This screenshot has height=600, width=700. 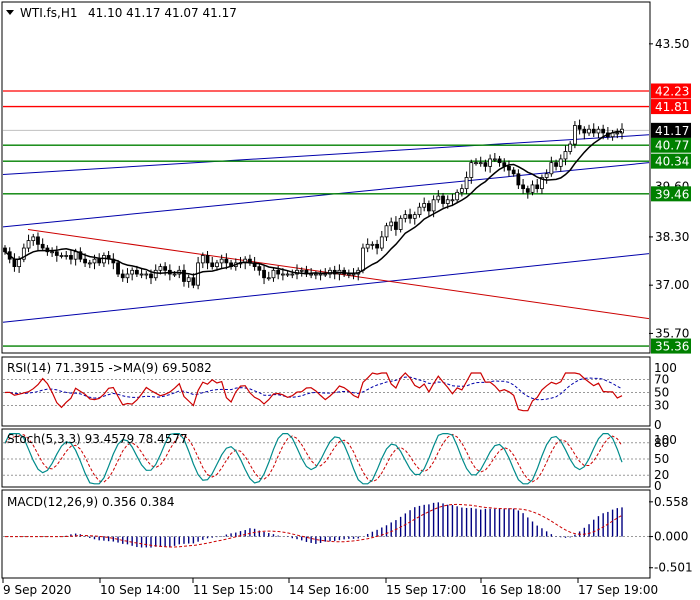 What do you see at coordinates (672, 162) in the screenshot?
I see `level-tag-40.34-text: 40.34` at bounding box center [672, 162].